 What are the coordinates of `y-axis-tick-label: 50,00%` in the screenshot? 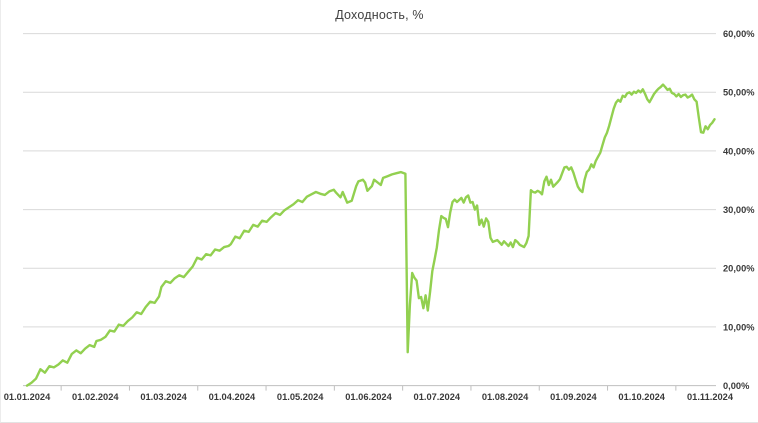 It's located at (739, 93).